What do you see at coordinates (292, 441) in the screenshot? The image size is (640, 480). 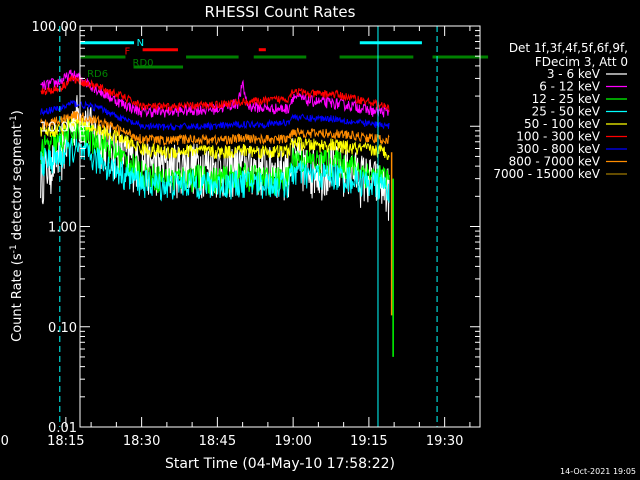 I see `x-tick-label-4: 19:00` at bounding box center [292, 441].